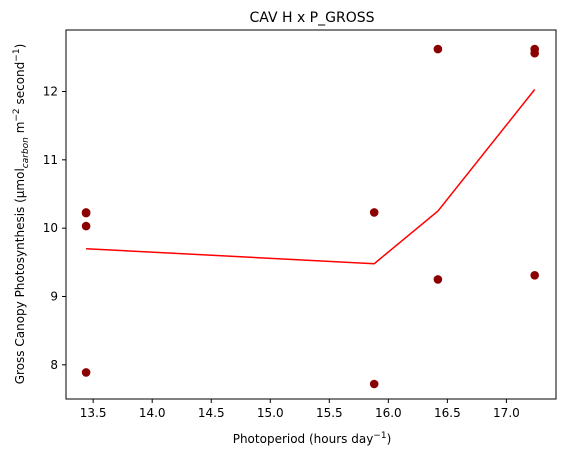  Describe the element at coordinates (20, 276) in the screenshot. I see `y-axis-label-part: Gross Canopy Photosynthesis (µmol` at that location.